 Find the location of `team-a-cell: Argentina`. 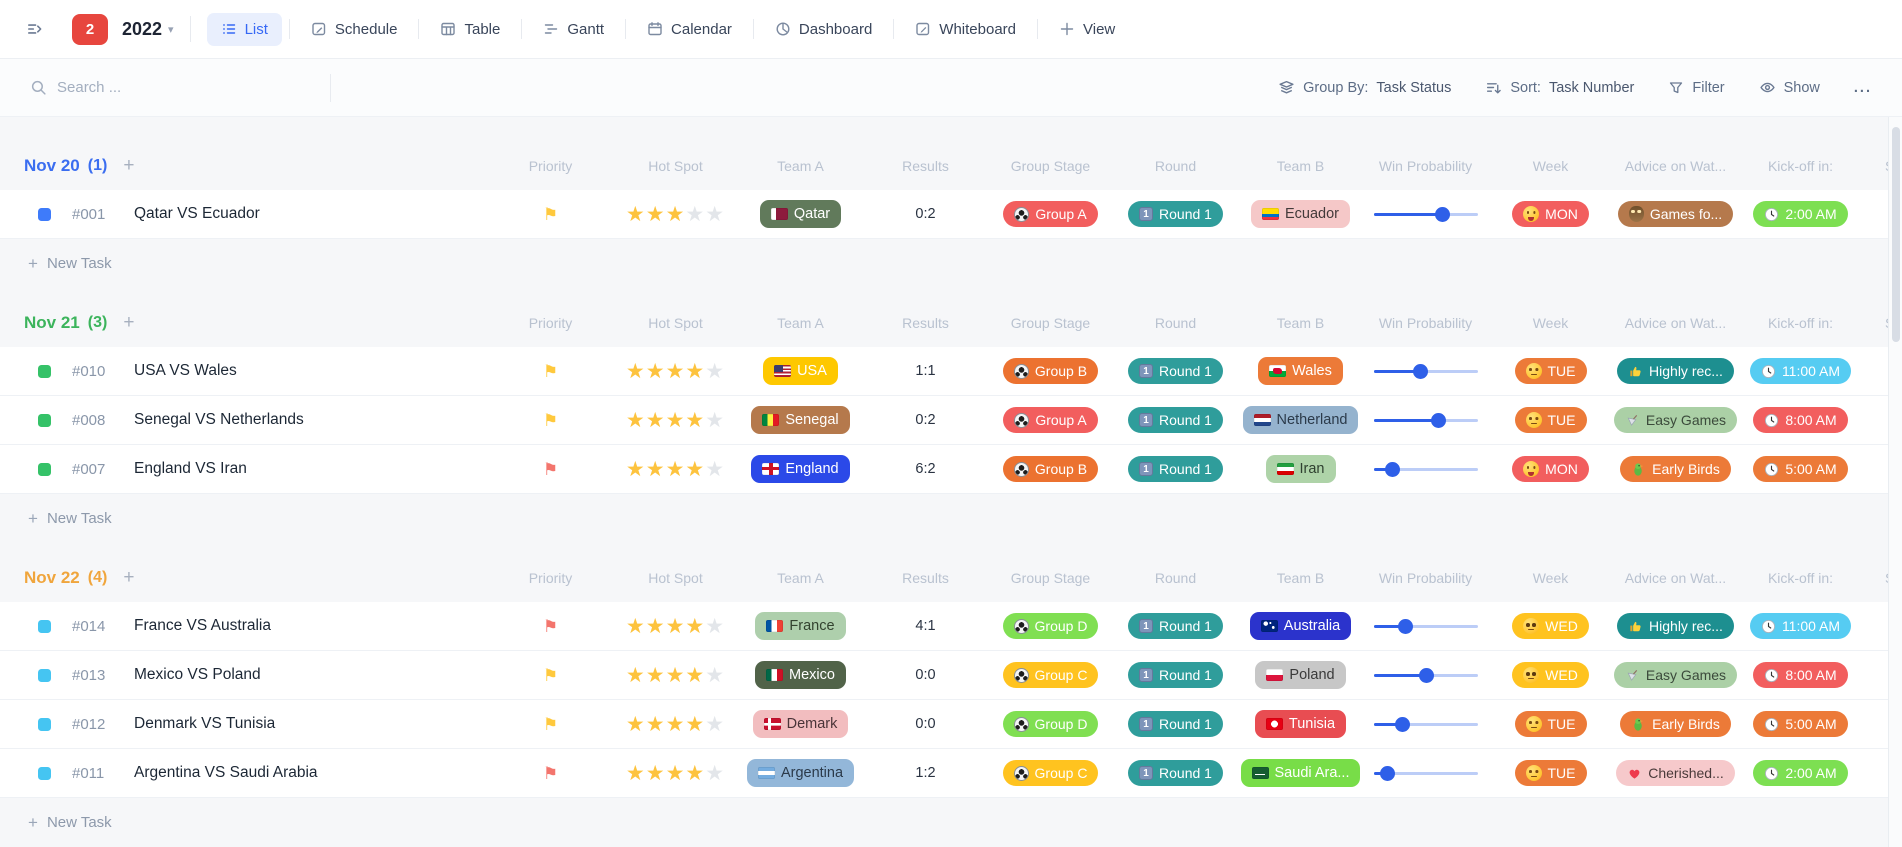

team-a-cell: Argentina is located at coordinates (800, 773).